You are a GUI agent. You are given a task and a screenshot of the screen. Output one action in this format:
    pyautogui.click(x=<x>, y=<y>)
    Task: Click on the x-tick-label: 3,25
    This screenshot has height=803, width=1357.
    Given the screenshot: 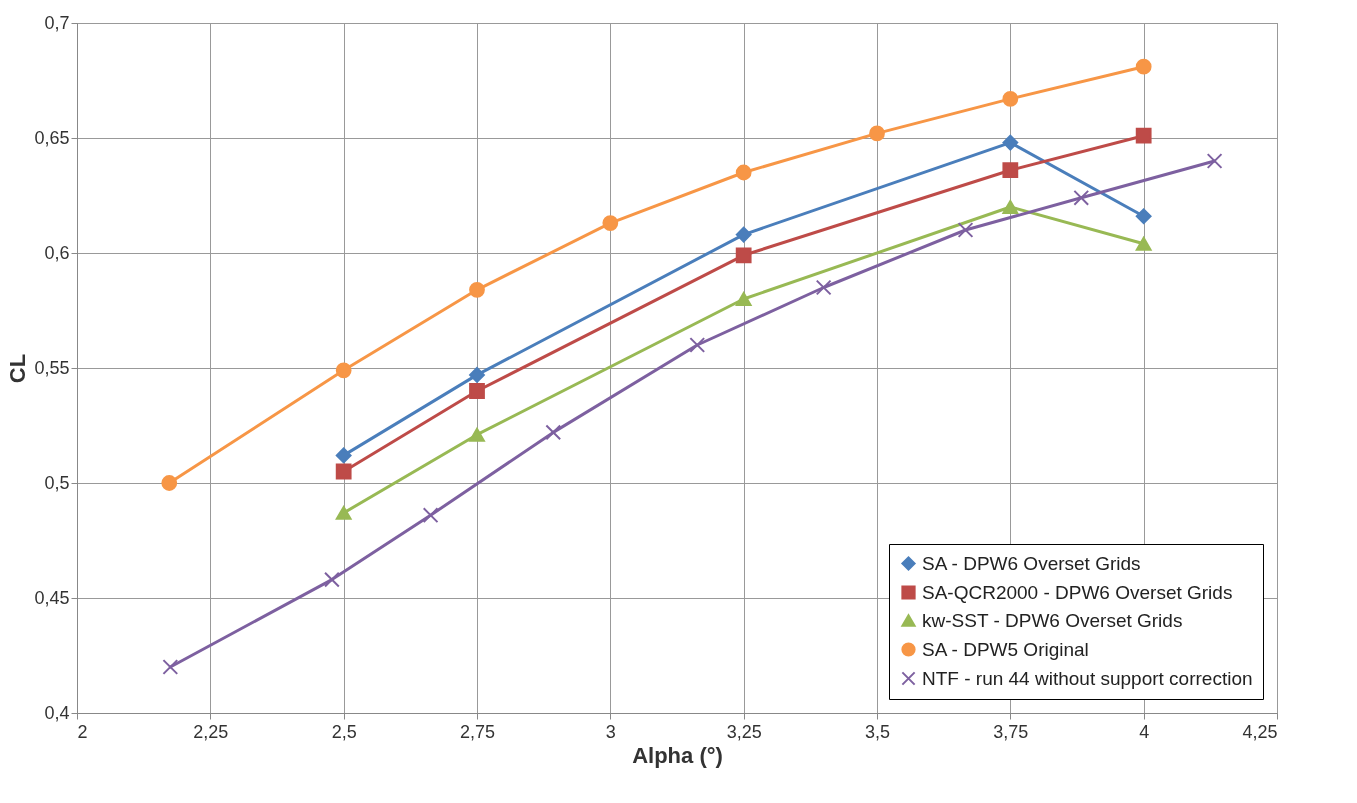 What is the action you would take?
    pyautogui.click(x=744, y=731)
    